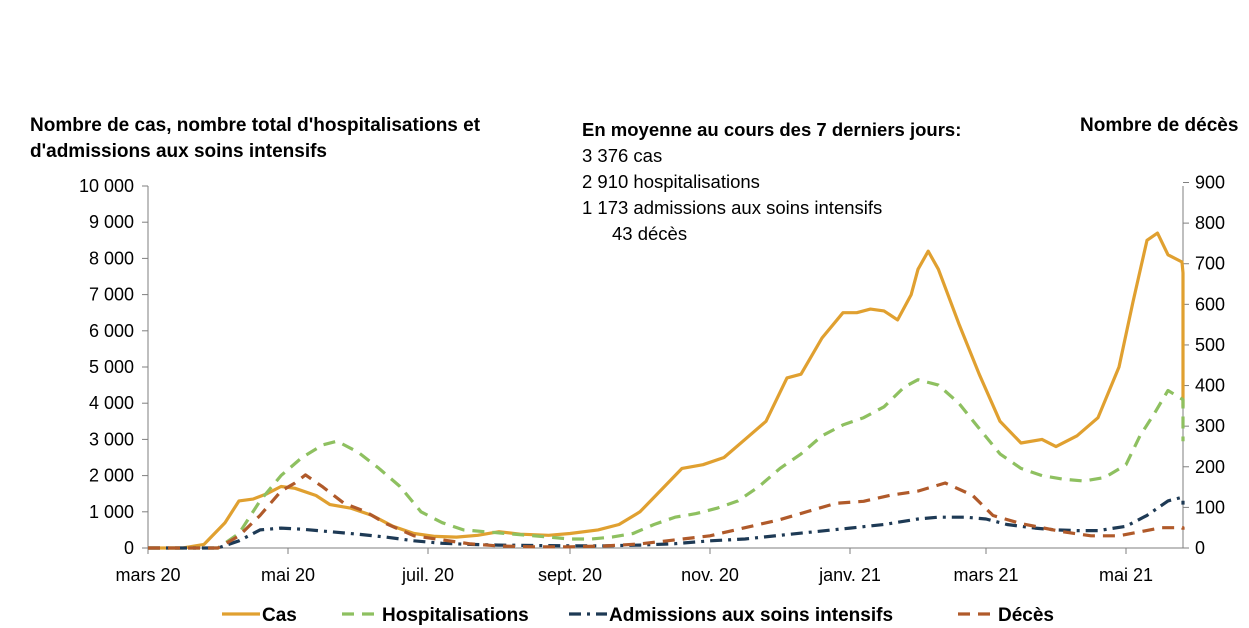 The width and height of the screenshot is (1249, 628). I want to click on left-tick-label: 4 000, so click(111, 403).